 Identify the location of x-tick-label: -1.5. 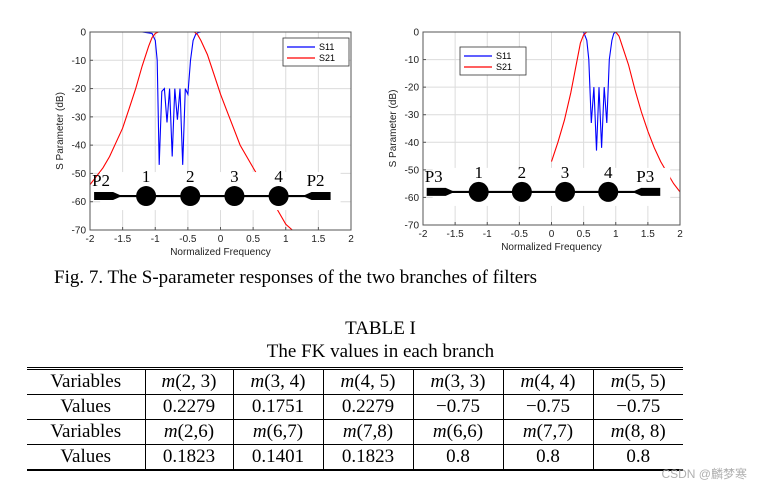
(123, 239).